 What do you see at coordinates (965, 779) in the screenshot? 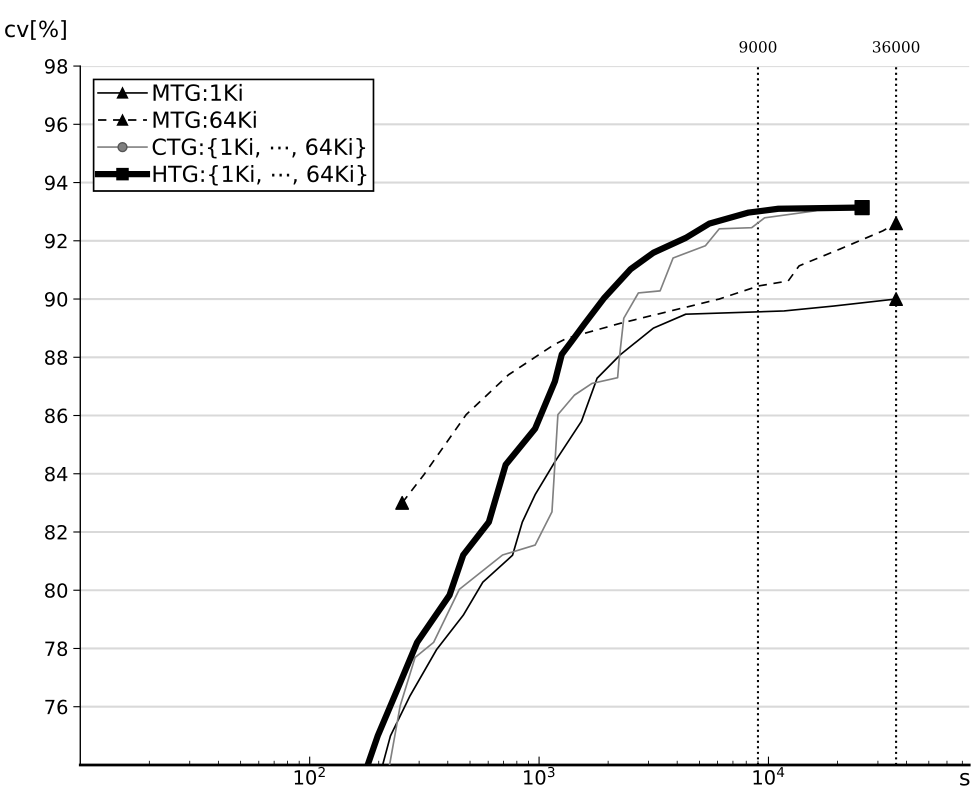
I see `x-axis-title: s` at bounding box center [965, 779].